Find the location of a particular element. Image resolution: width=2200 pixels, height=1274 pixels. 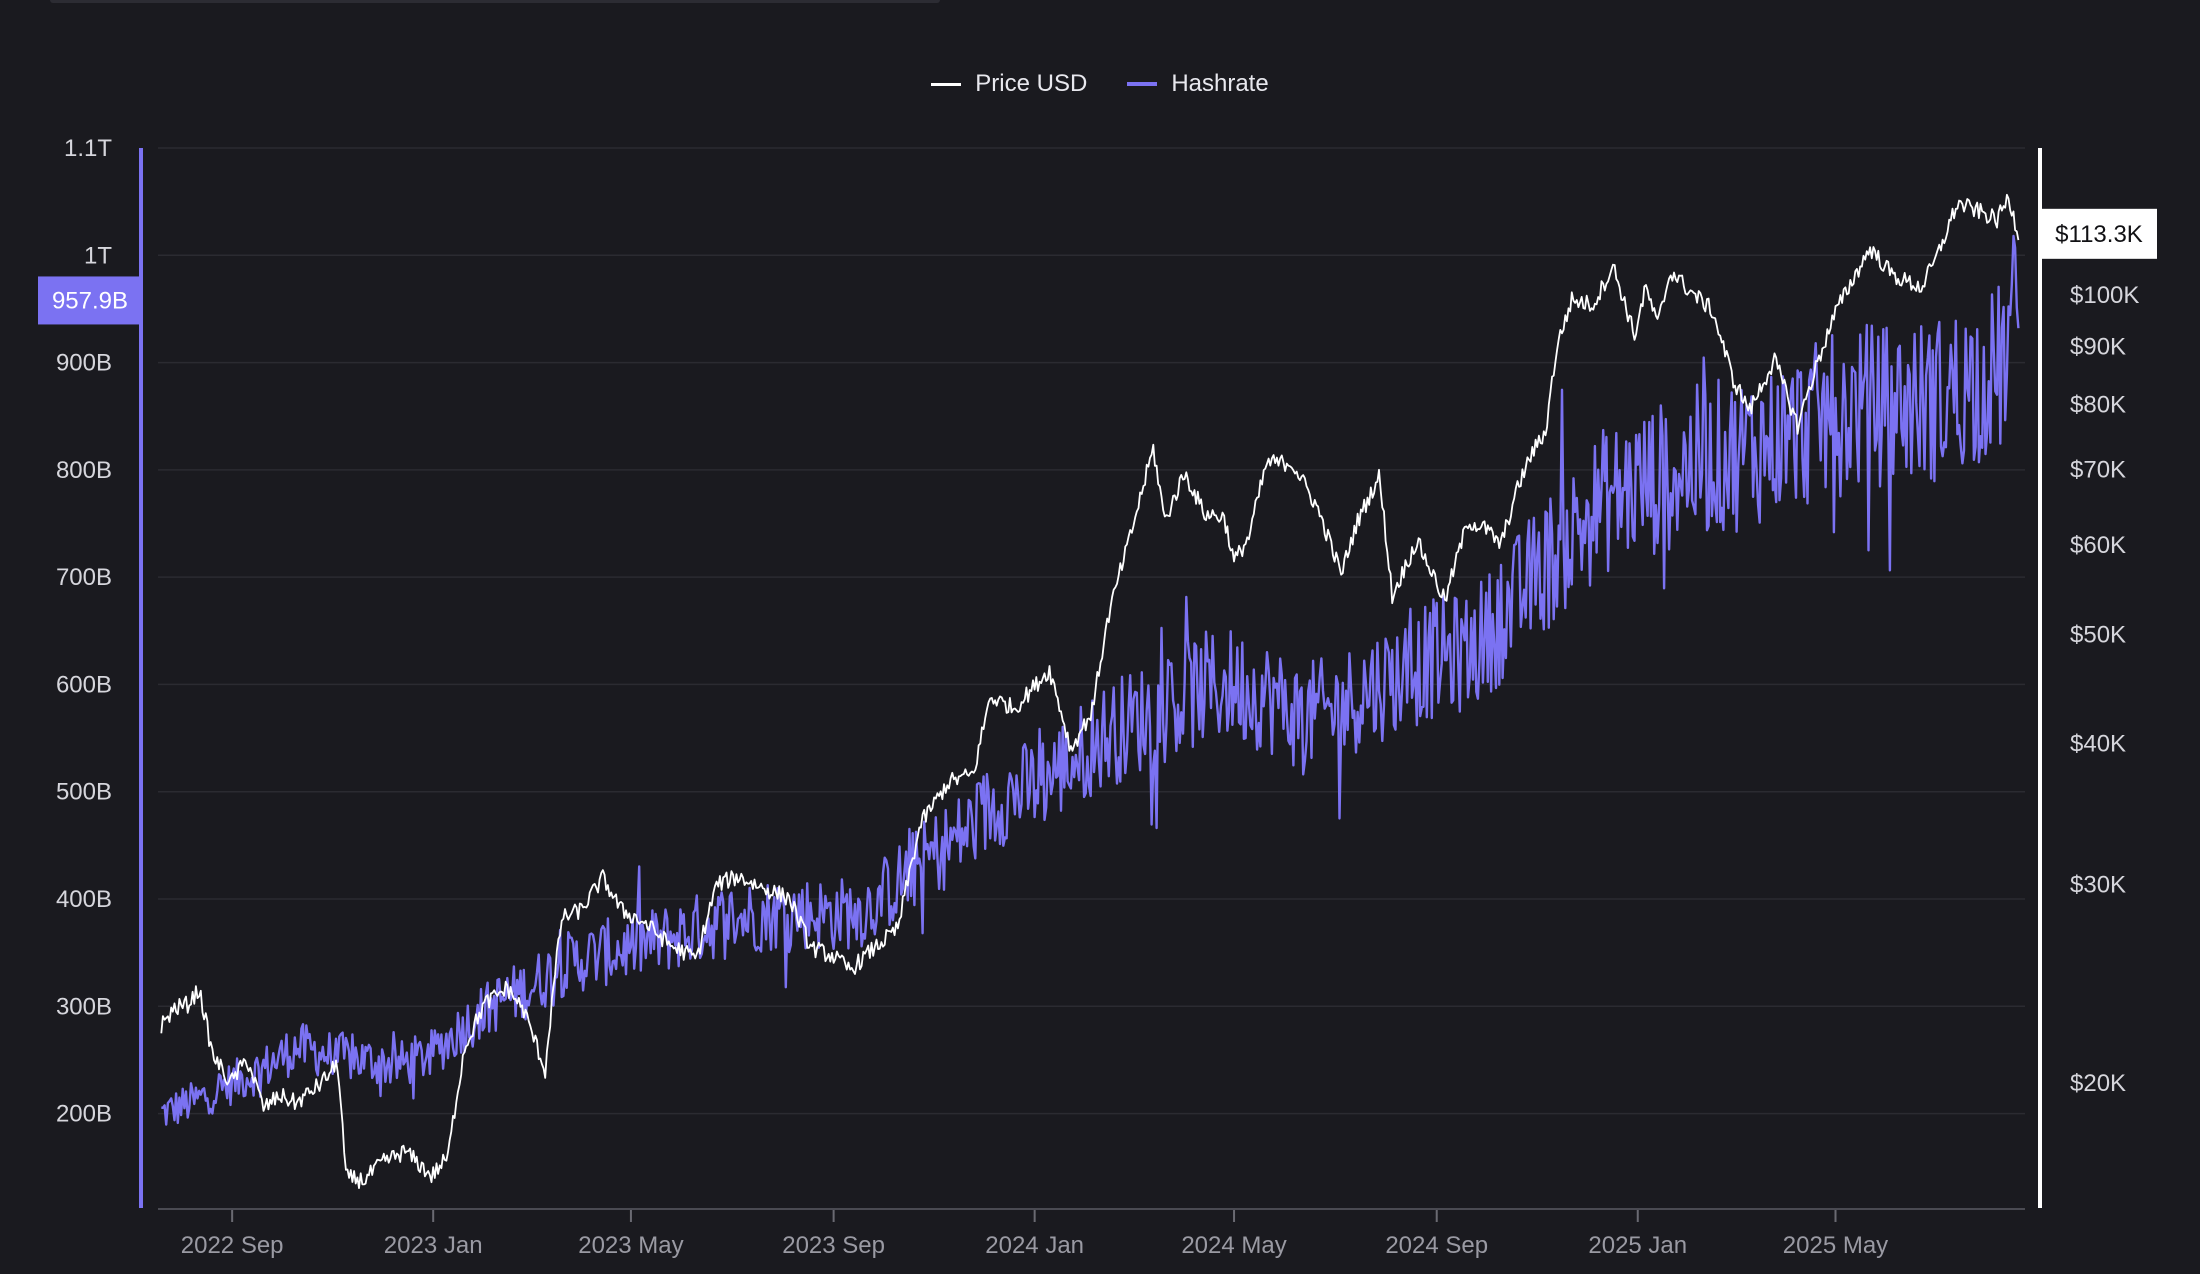

price-last-value-badge is located at coordinates (2098, 233).